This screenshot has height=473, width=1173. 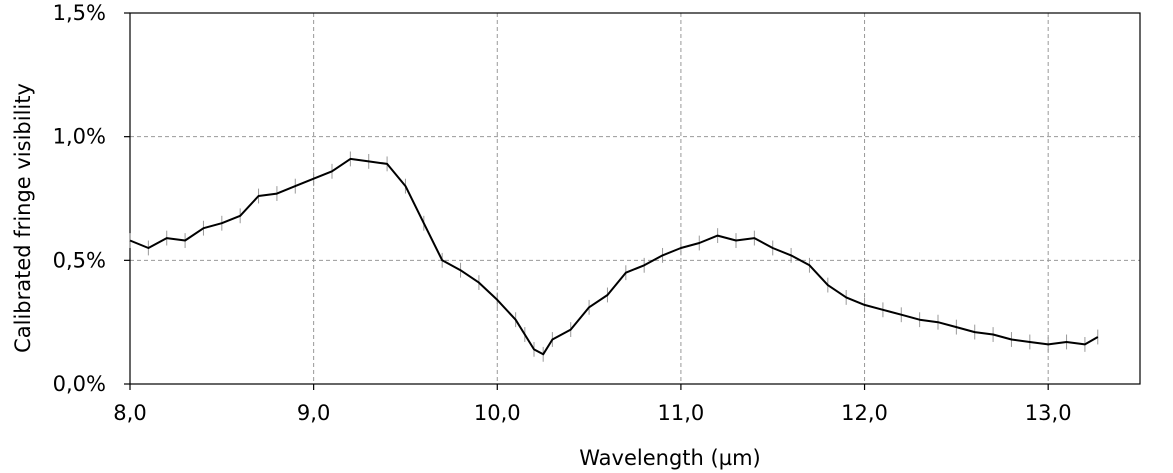 I want to click on x-tick-marks, so click(x=589, y=387).